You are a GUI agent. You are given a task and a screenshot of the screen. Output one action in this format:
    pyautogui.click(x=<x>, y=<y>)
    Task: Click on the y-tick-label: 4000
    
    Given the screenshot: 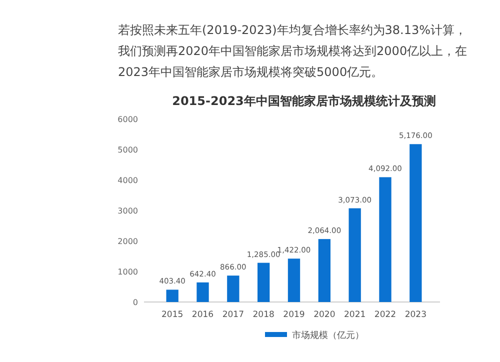 What is the action you would take?
    pyautogui.click(x=128, y=180)
    